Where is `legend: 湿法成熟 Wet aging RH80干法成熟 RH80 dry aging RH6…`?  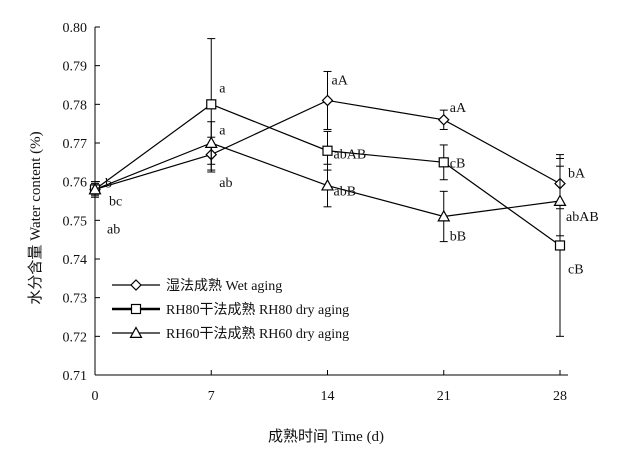
legend: 湿法成熟 Wet aging RH80干法成熟 RH80 dry aging RH6… is located at coordinates (230, 310).